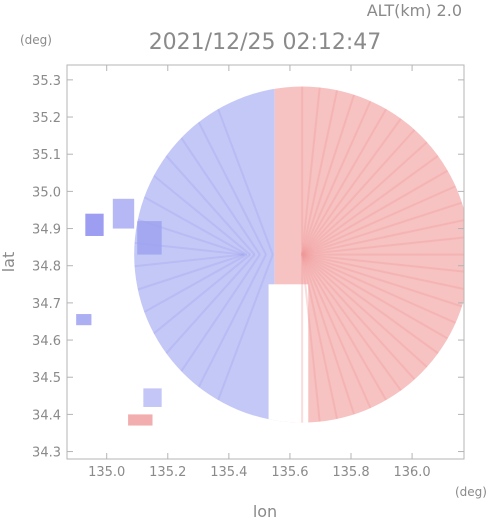  I want to click on x-unit-label: (deg), so click(471, 492).